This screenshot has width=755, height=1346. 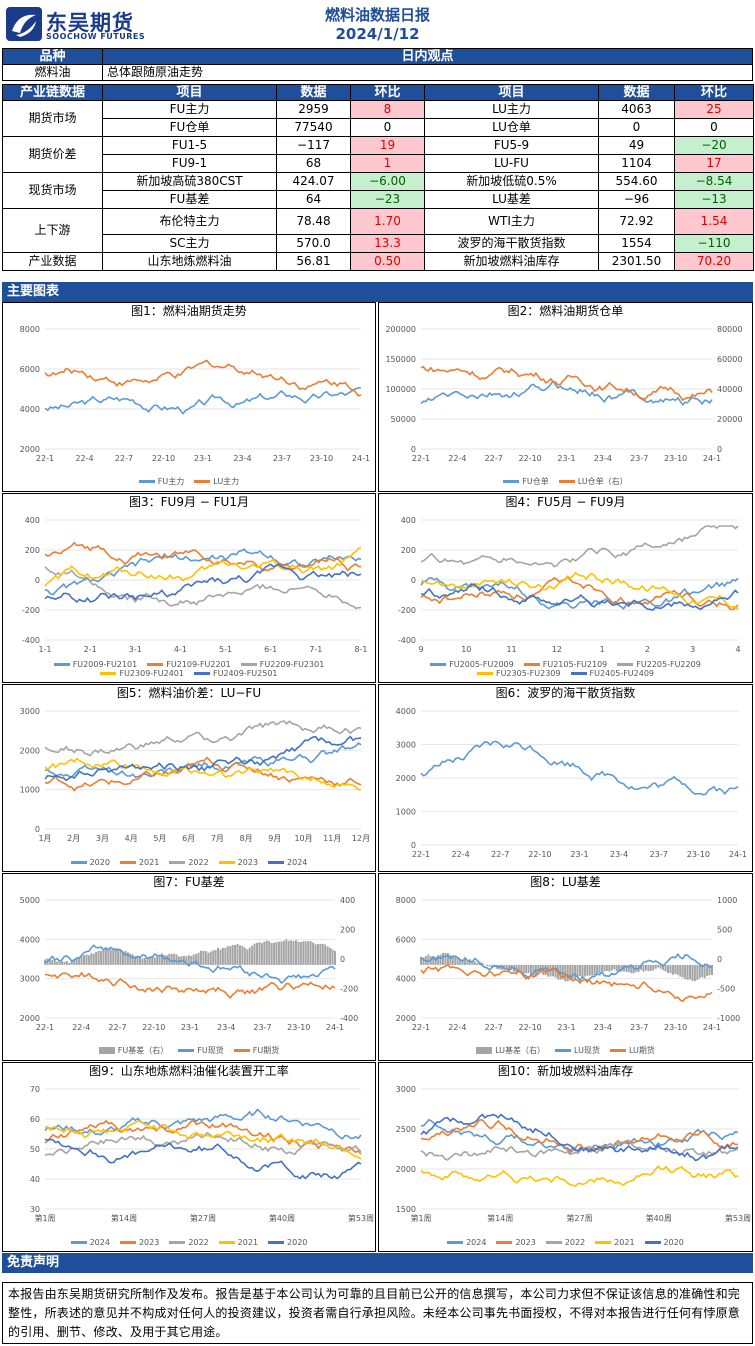 What do you see at coordinates (378, 243) in the screenshot?
I see `table-row: SC主力 570.0 13.3 波罗的海干散货指数 1554 −110` at bounding box center [378, 243].